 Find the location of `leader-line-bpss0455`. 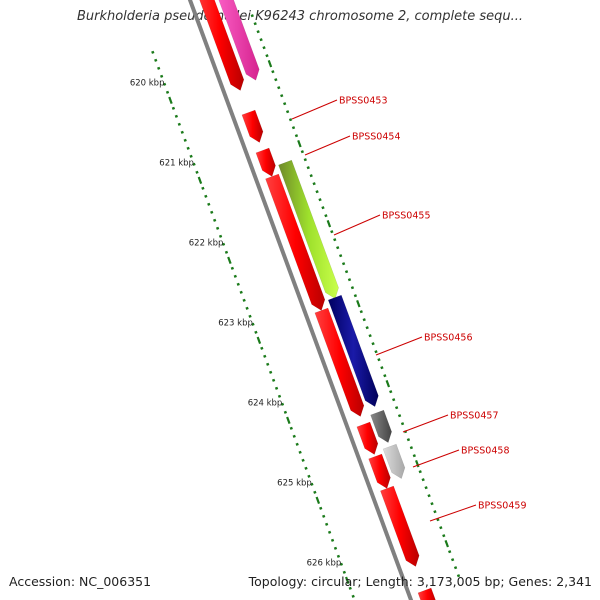

leader-line-bpss0455 is located at coordinates (357, 225).